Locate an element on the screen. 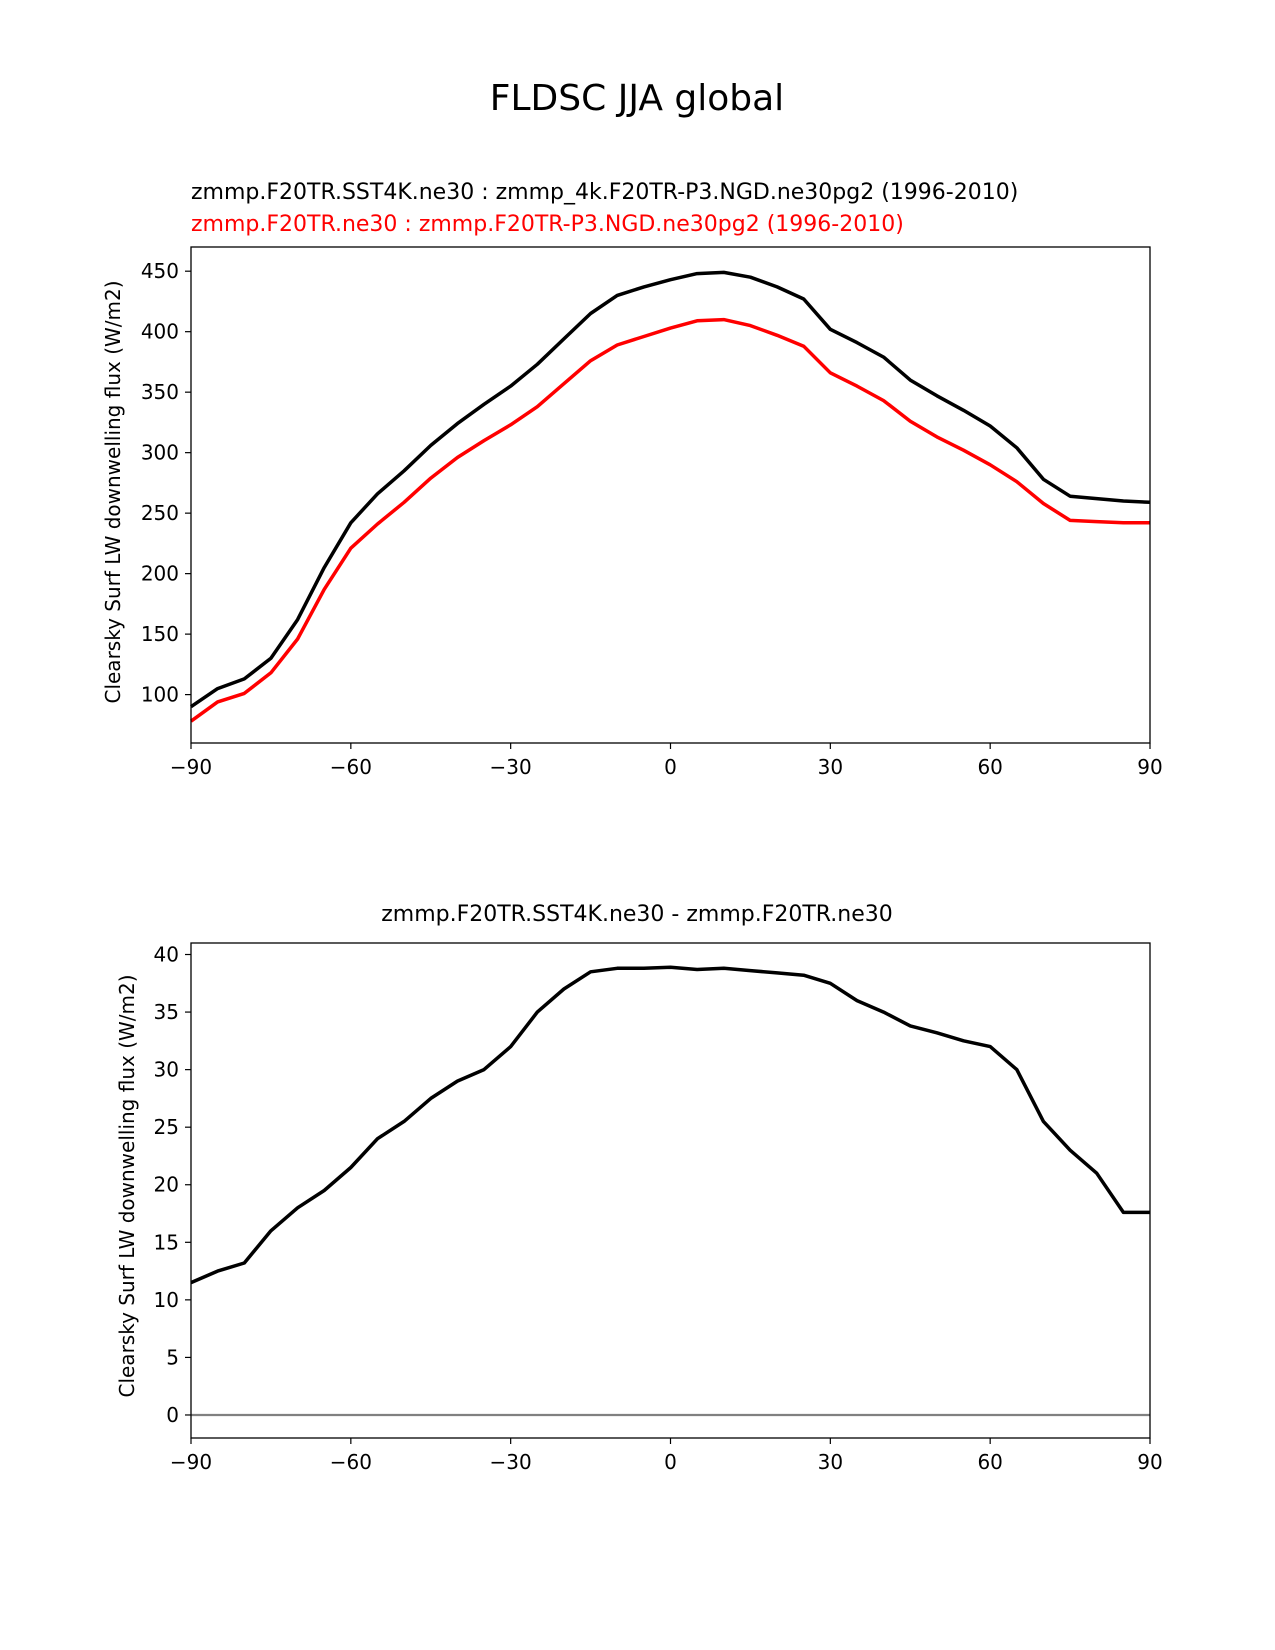 This screenshot has width=1275, height=1650. y-tick-label: 400 is located at coordinates (160, 332).